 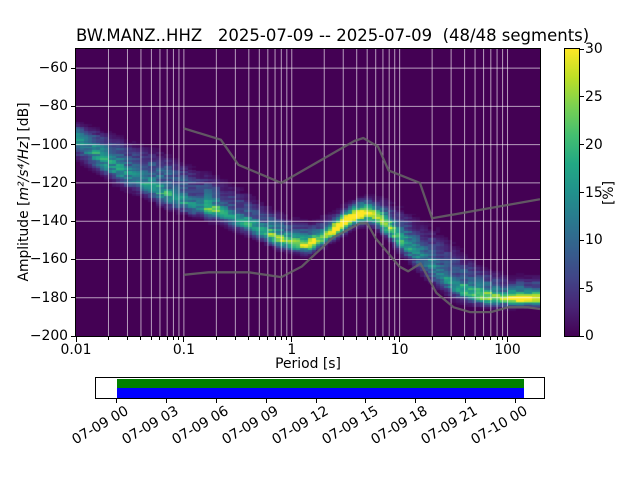 I want to click on colorbar-tick-label: 30, so click(x=594, y=49).